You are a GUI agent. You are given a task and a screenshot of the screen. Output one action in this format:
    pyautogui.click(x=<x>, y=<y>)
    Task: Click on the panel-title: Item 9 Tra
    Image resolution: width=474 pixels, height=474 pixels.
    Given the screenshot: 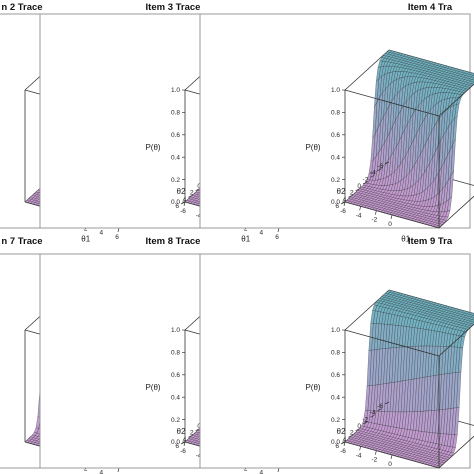 What is the action you would take?
    pyautogui.click(x=430, y=241)
    